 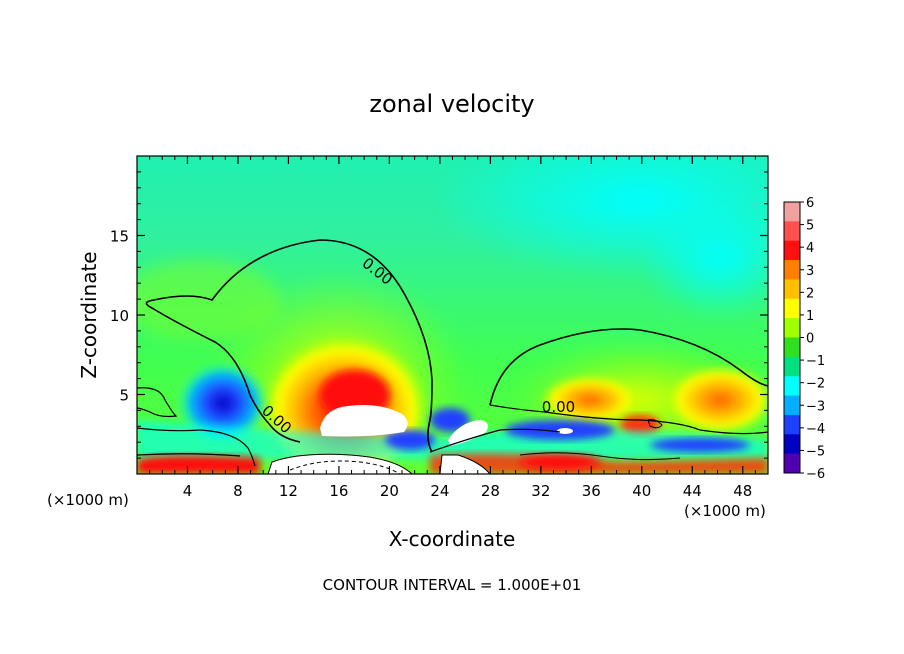 I want to click on x-tick-label: 8, so click(x=238, y=491).